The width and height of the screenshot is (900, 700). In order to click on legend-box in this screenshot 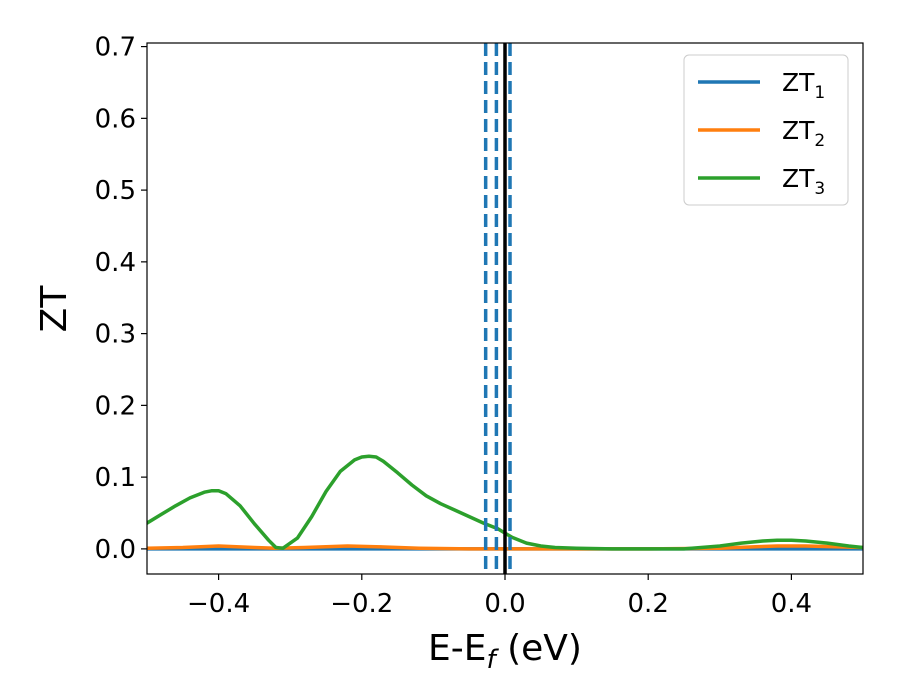, I will do `click(766, 130)`.